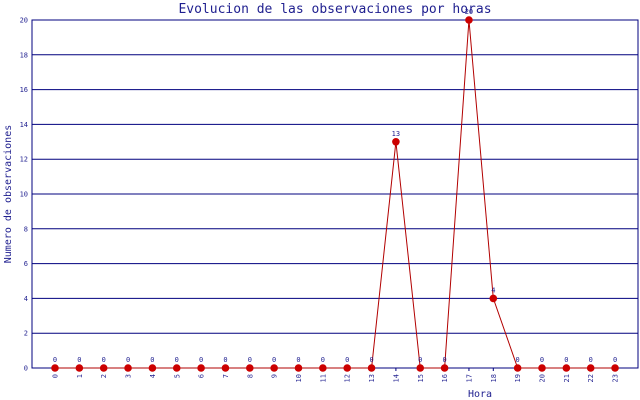 The image size is (640, 400). Describe the element at coordinates (567, 378) in the screenshot. I see `x-tick-label: 21` at that location.